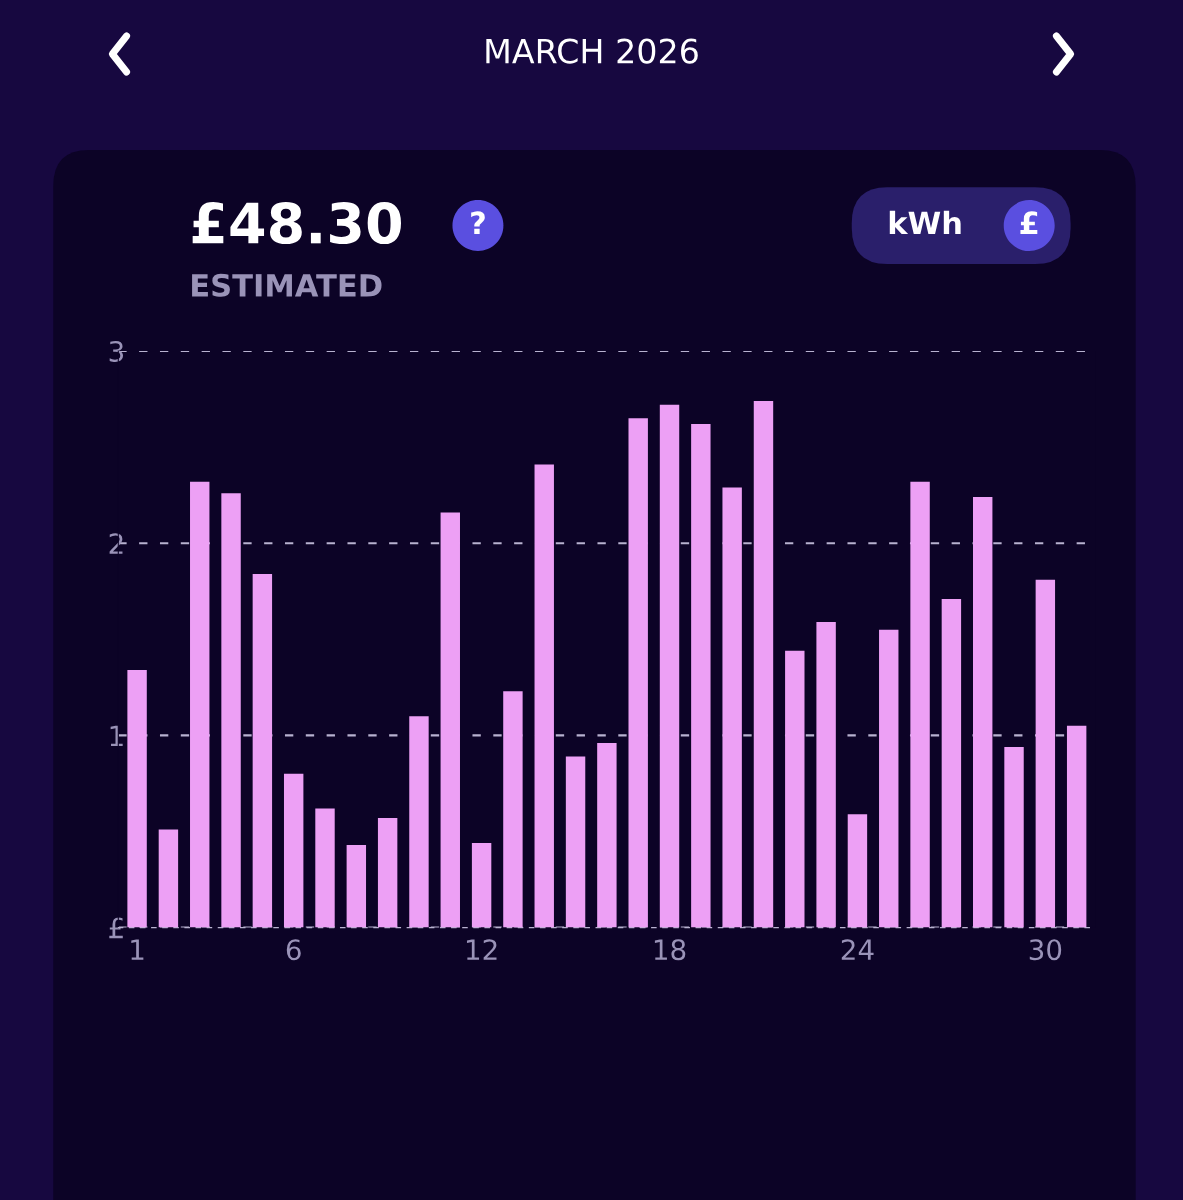 Image resolution: width=1183 pixels, height=1200 pixels. What do you see at coordinates (1045, 950) in the screenshot?
I see `x-tick-label: 30` at bounding box center [1045, 950].